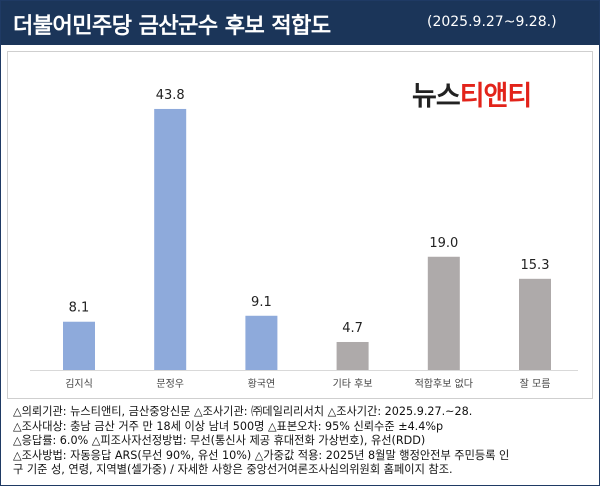 The width and height of the screenshot is (600, 486). I want to click on logo-text-black: 뉴스, so click(436, 96).